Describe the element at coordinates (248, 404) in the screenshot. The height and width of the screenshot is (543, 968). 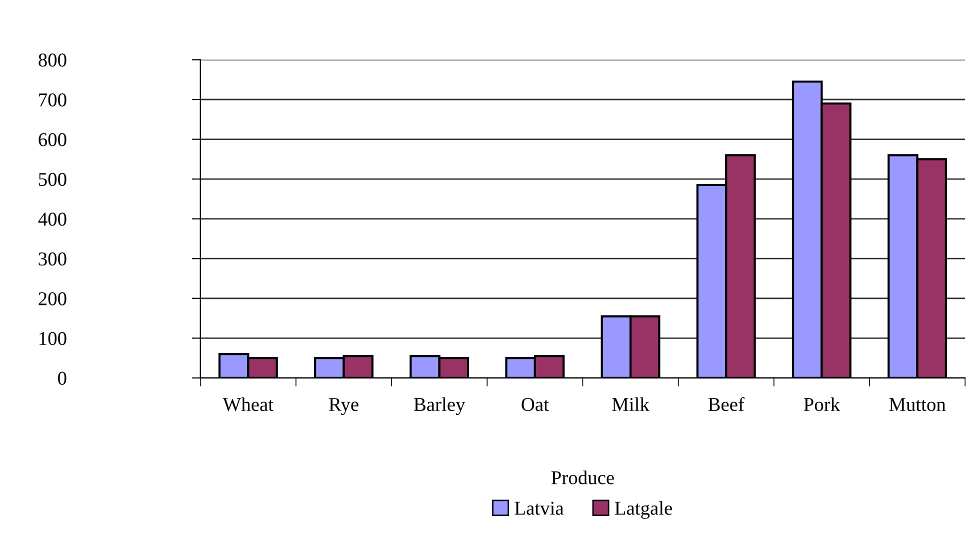
I see `x-tick-label: Wheat` at that location.